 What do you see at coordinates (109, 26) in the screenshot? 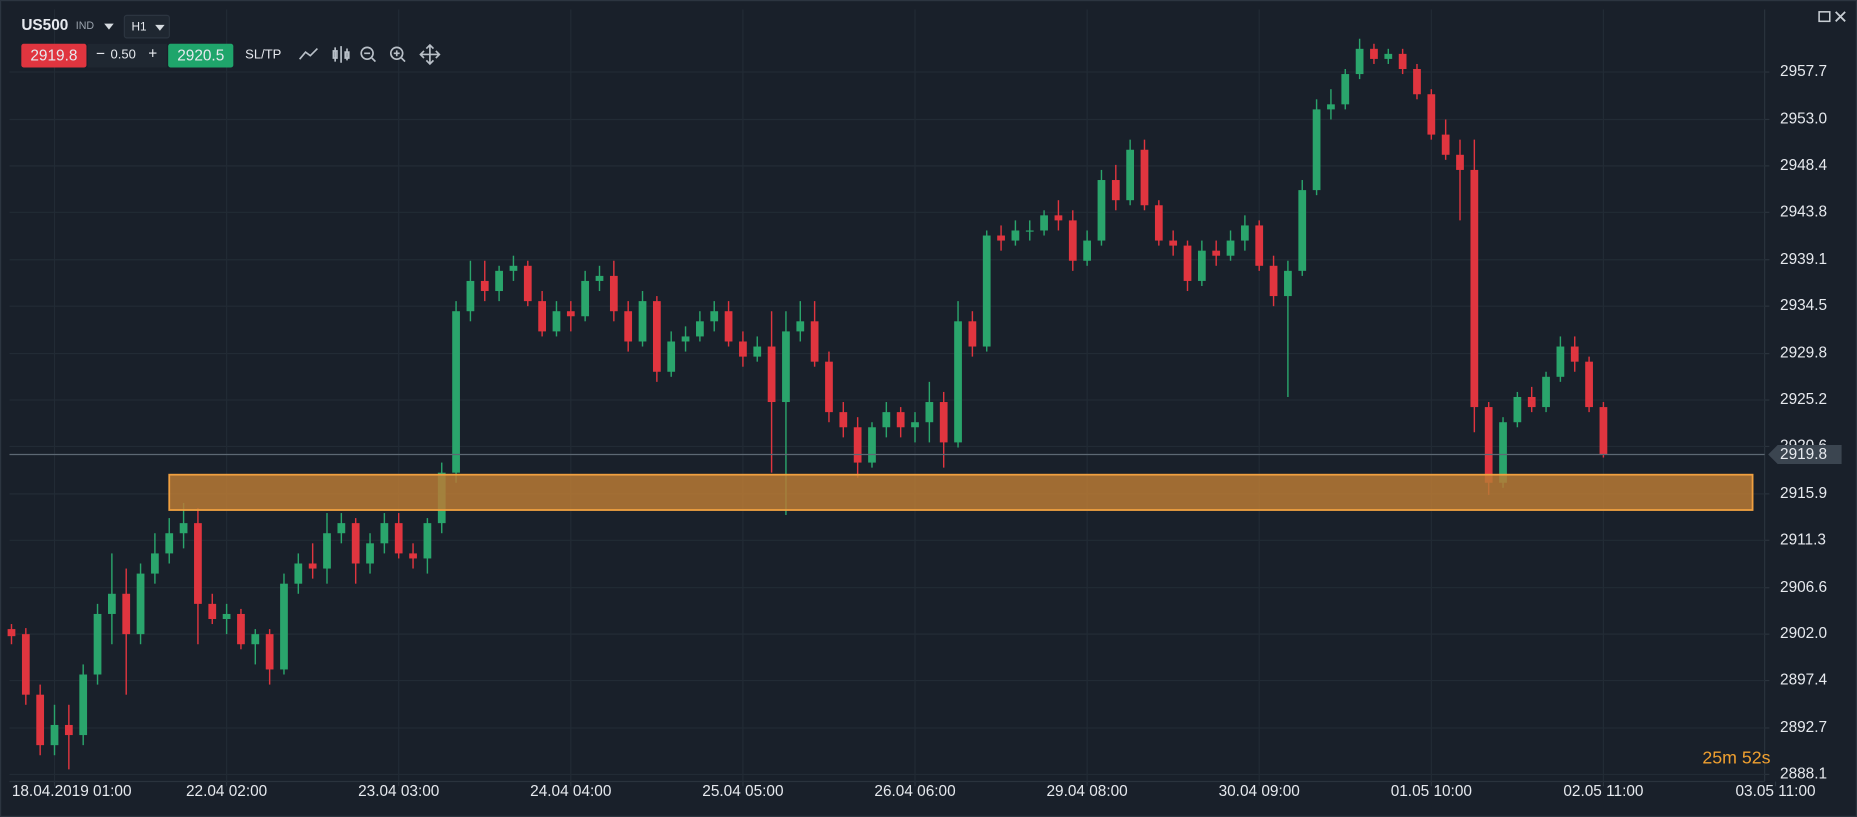
I see `symbol-dropdown` at bounding box center [109, 26].